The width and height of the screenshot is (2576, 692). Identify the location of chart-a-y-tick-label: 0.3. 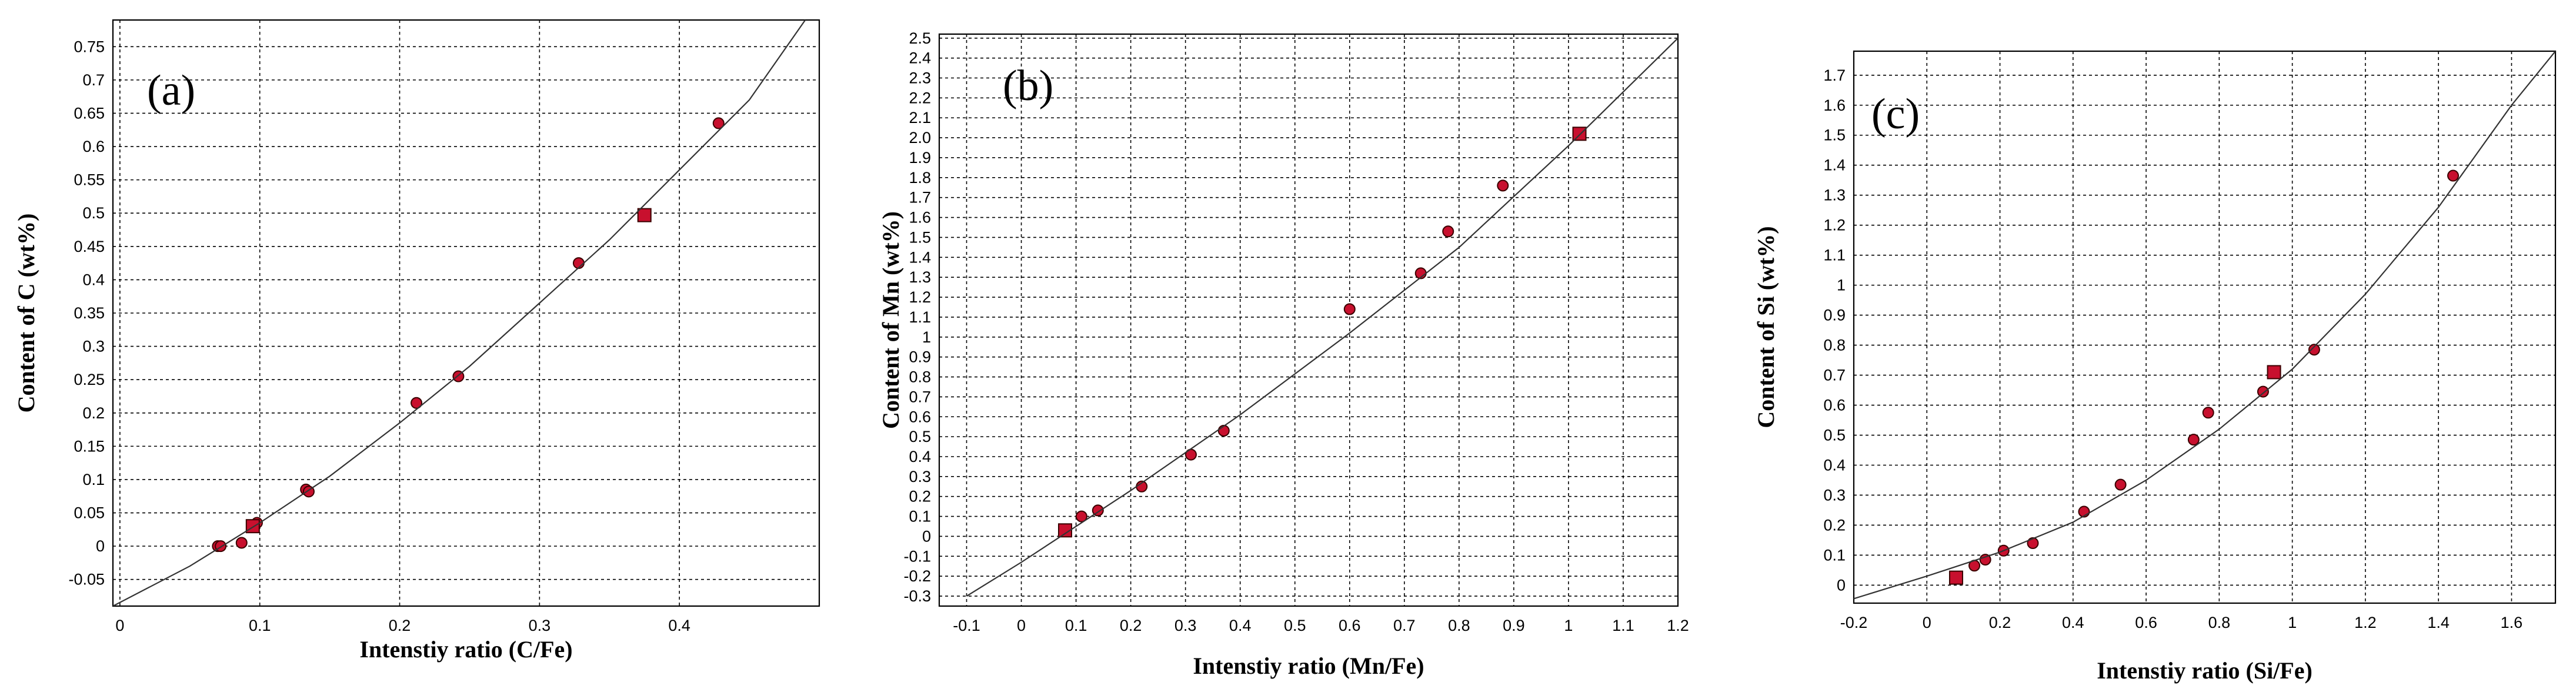
(93, 346).